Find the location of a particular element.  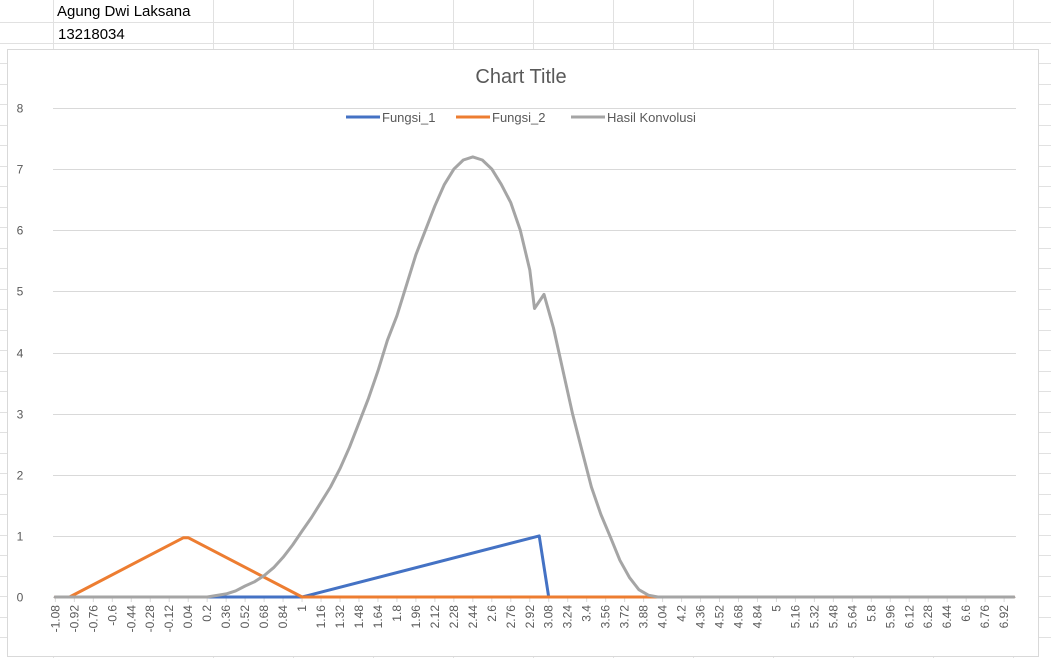

x-tick-label: 4.52 is located at coordinates (720, 617).